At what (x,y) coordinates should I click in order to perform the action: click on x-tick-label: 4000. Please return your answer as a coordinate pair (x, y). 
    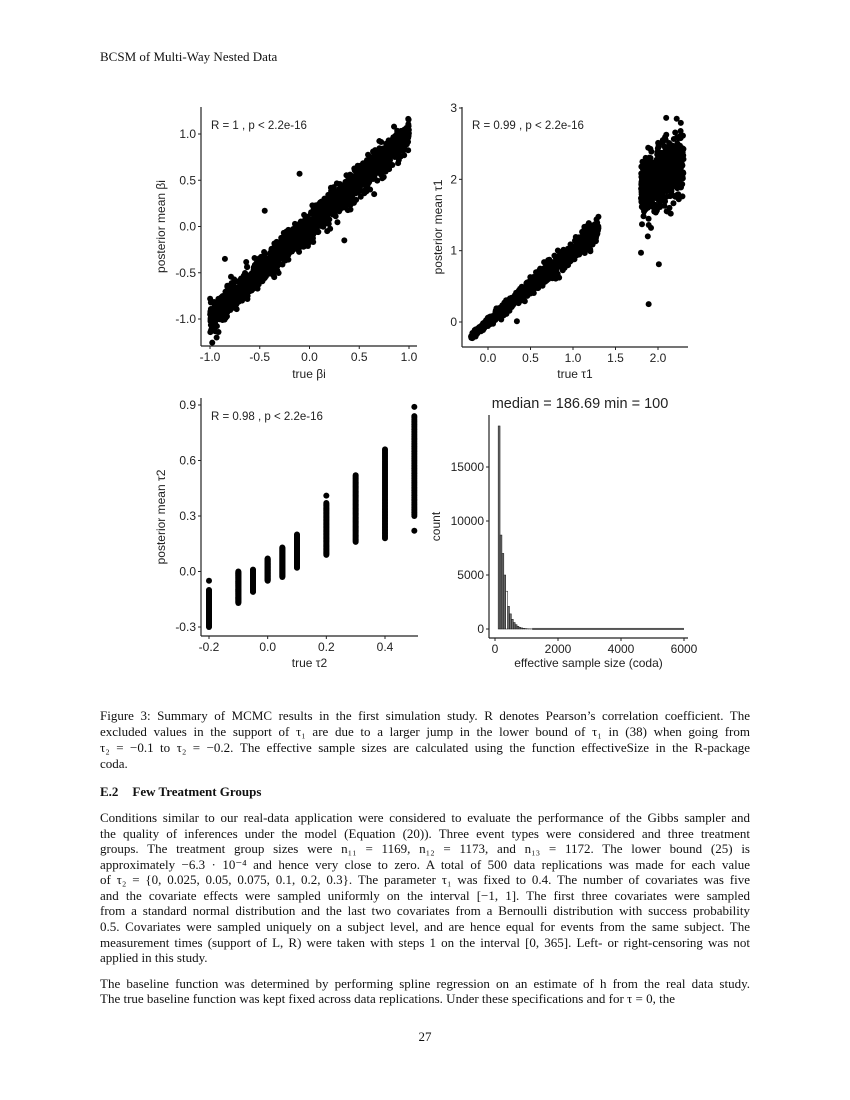
    Looking at the image, I should click on (621, 649).